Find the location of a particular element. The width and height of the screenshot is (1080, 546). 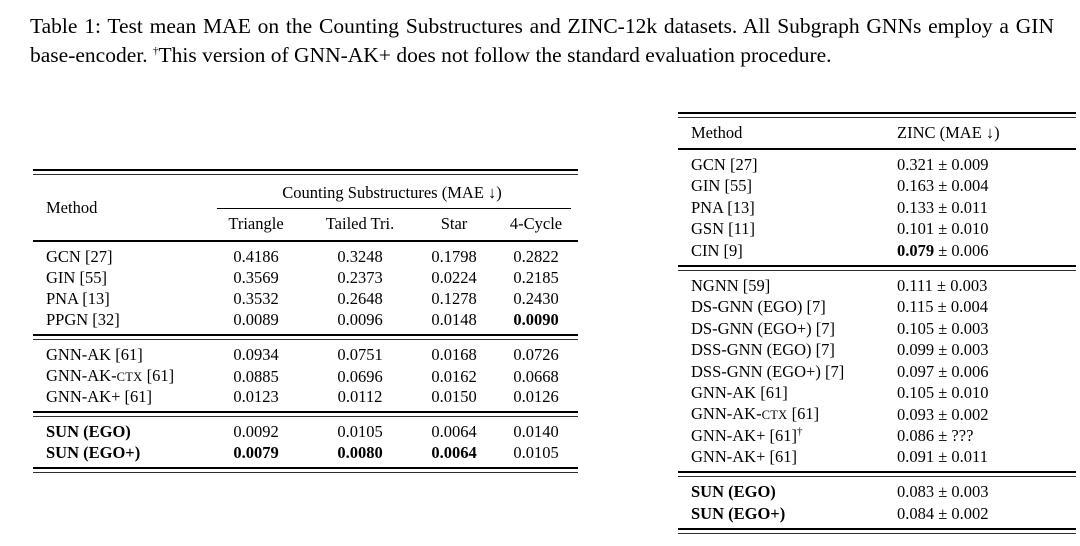

value-cell: 0.0112 is located at coordinates (360, 396).